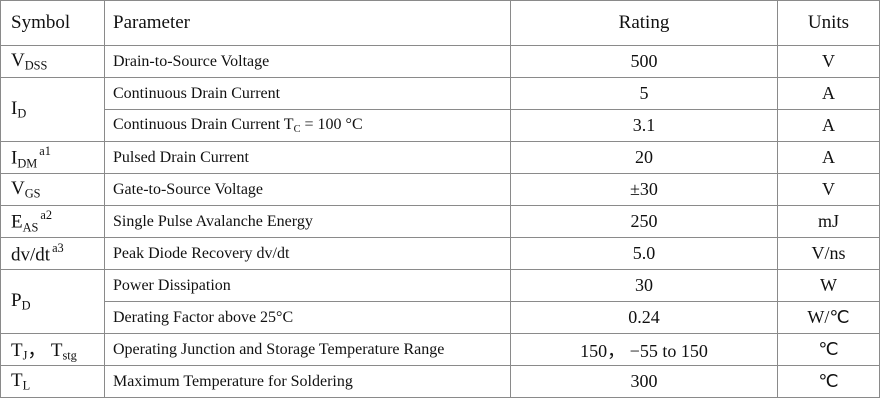  I want to click on header-row: Symbol Parameter Rating Units, so click(440, 23).